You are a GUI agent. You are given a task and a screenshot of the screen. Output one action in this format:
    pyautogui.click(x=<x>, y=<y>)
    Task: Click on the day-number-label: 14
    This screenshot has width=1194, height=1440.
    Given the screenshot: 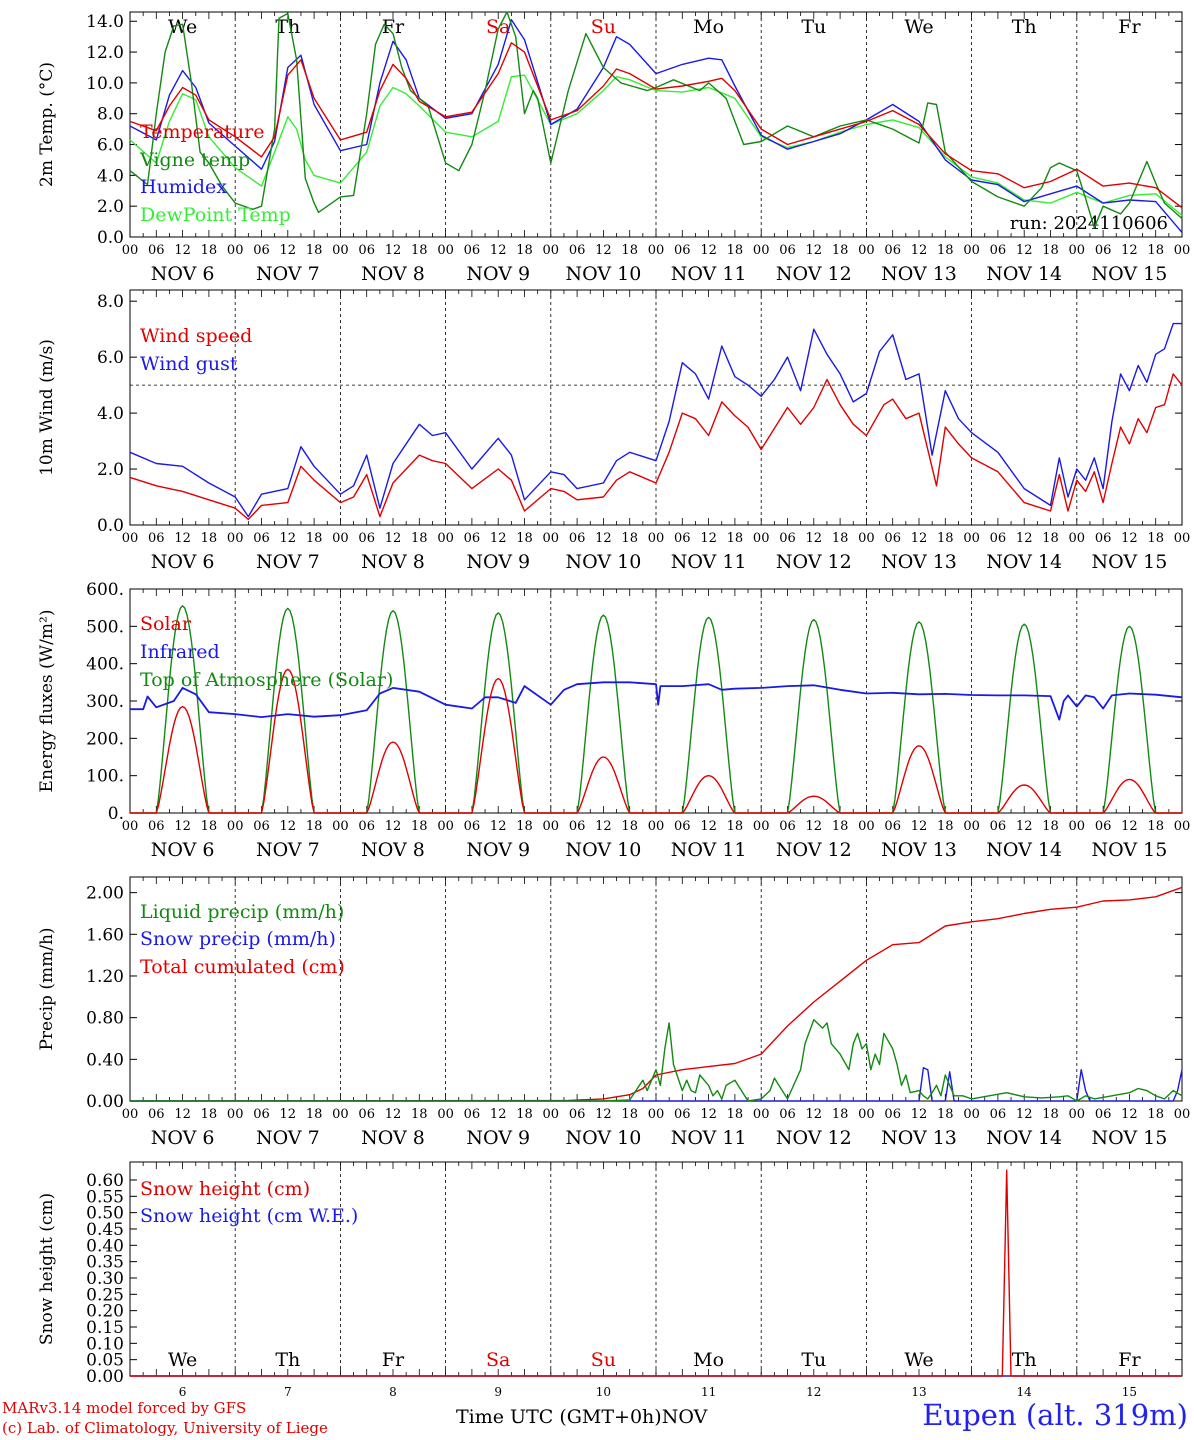 What is the action you would take?
    pyautogui.click(x=1025, y=1390)
    